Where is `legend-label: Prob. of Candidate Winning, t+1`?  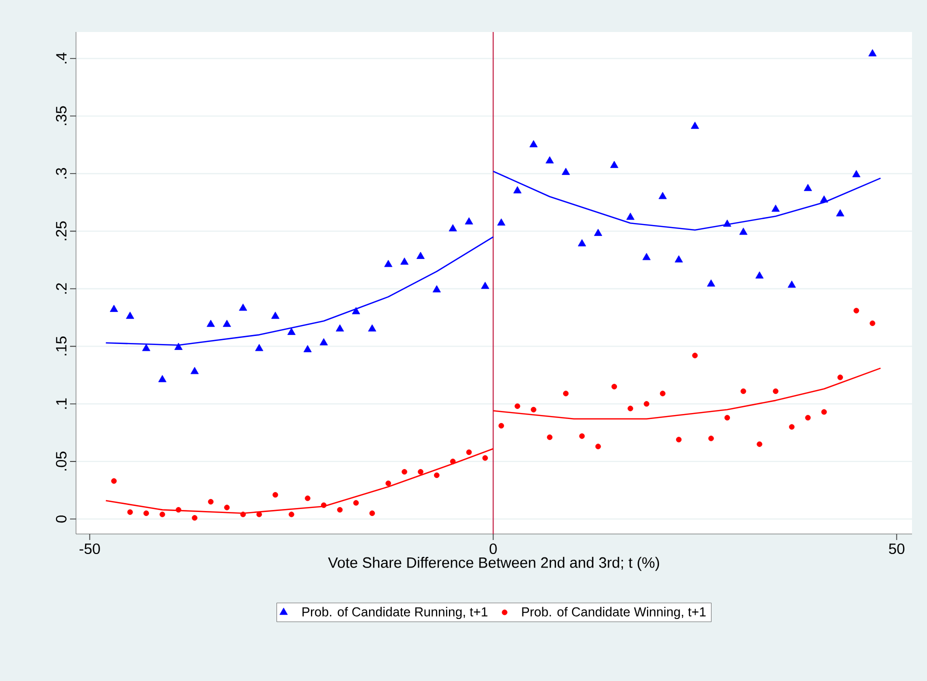 legend-label: Prob. of Candidate Winning, t+1 is located at coordinates (614, 613).